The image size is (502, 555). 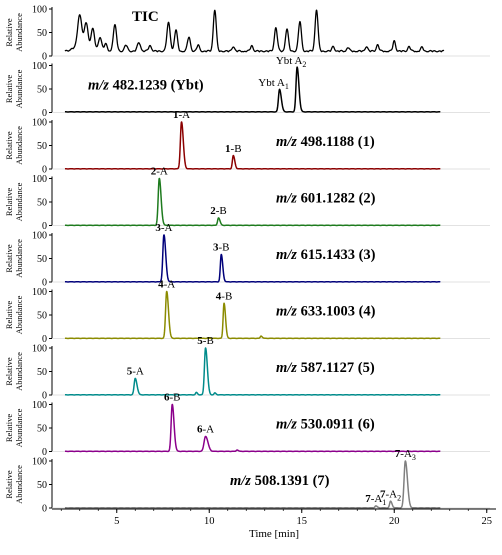 I want to click on panel-label: m/z 587.1127 (5), so click(x=325, y=368).